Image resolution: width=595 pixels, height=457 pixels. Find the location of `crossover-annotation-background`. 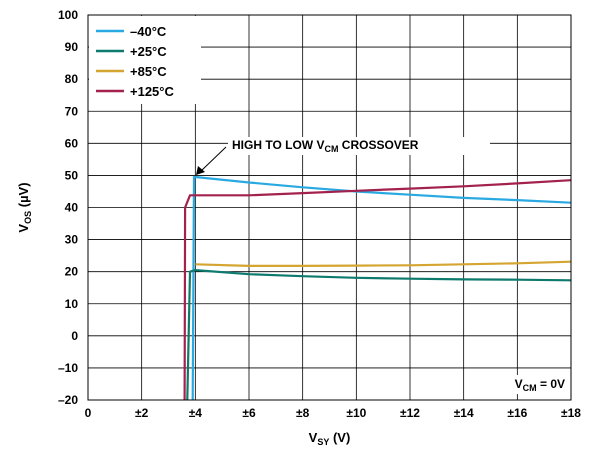

crossover-annotation-background is located at coordinates (359, 146).